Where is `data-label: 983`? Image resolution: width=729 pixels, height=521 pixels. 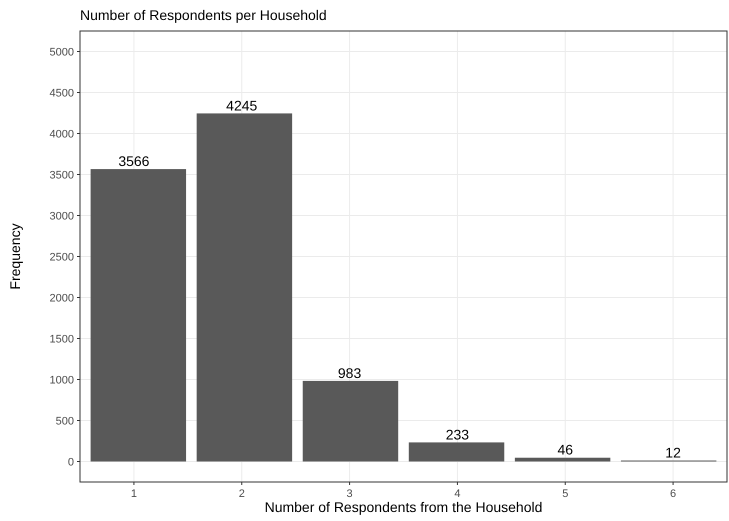 data-label: 983 is located at coordinates (350, 372).